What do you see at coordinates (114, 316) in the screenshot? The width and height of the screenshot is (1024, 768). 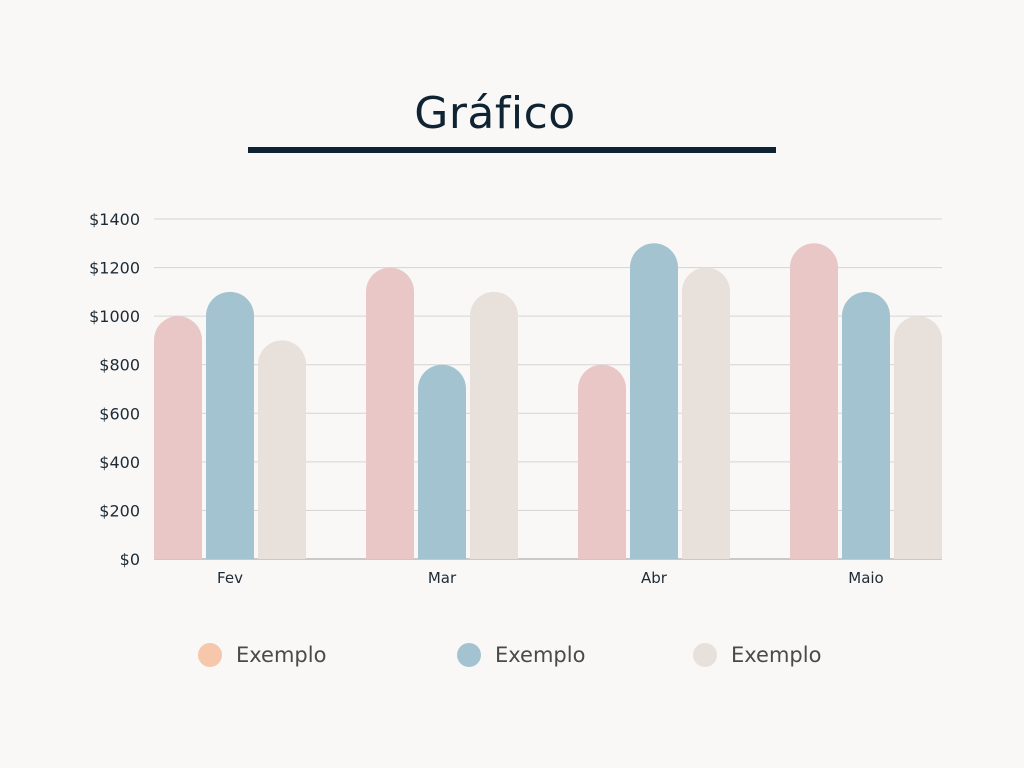 I see `y-tick-label: $1000` at bounding box center [114, 316].